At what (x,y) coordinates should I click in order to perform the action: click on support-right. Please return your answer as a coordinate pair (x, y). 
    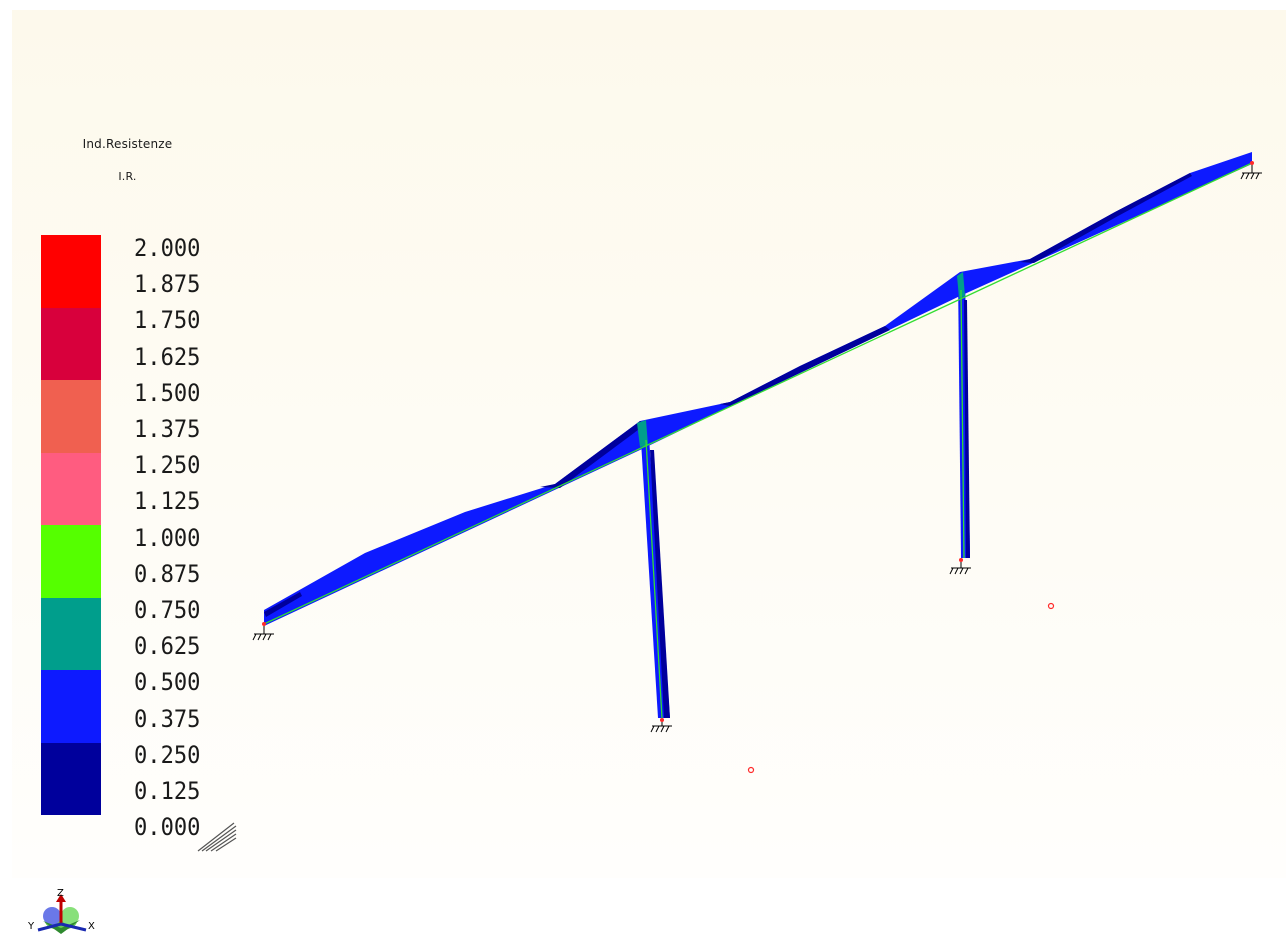
    Looking at the image, I should click on (1251, 170).